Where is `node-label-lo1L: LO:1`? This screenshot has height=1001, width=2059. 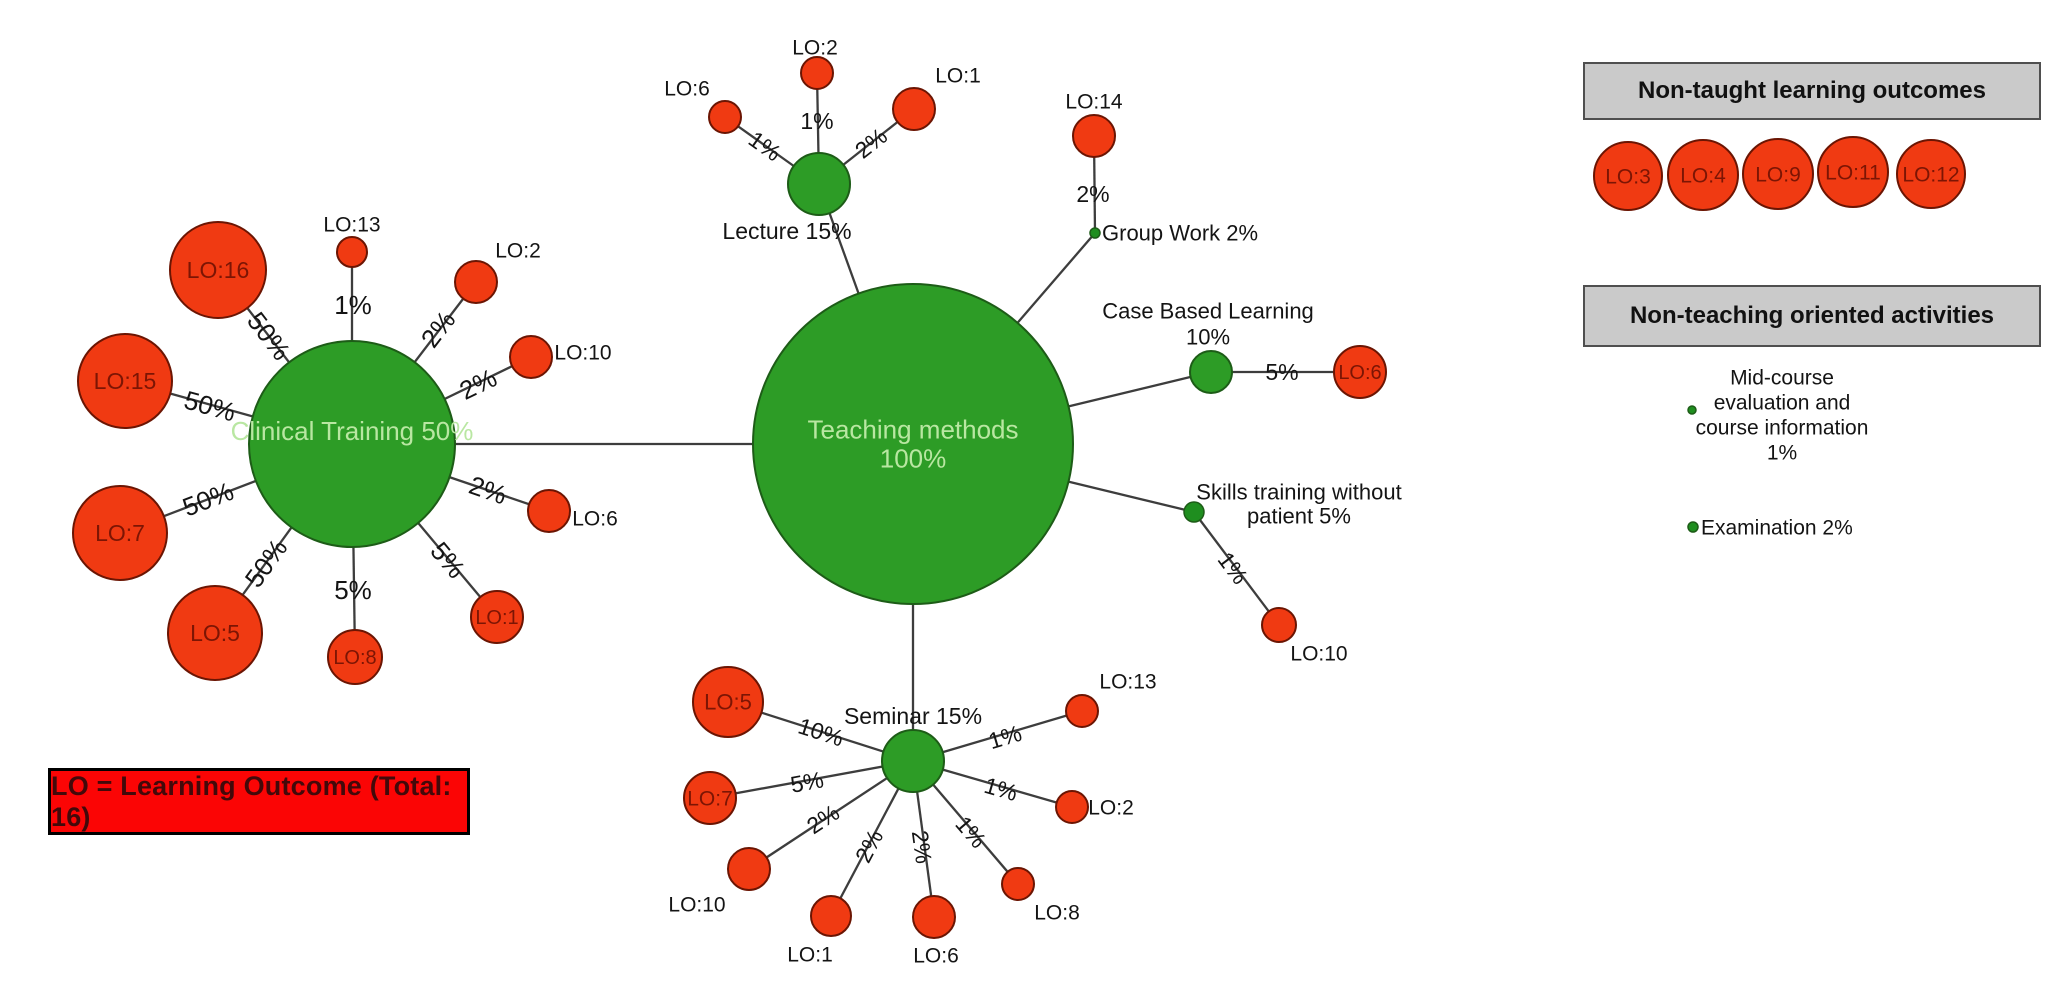 node-label-lo1L: LO:1 is located at coordinates (496, 618).